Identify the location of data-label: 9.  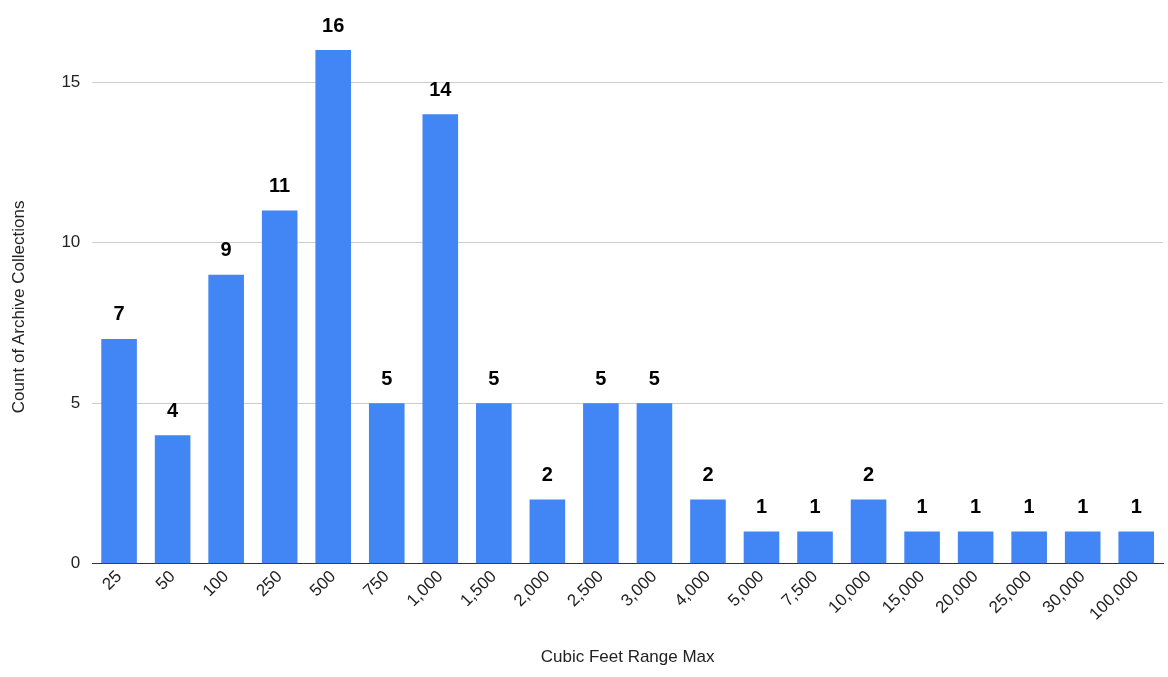
(226, 249).